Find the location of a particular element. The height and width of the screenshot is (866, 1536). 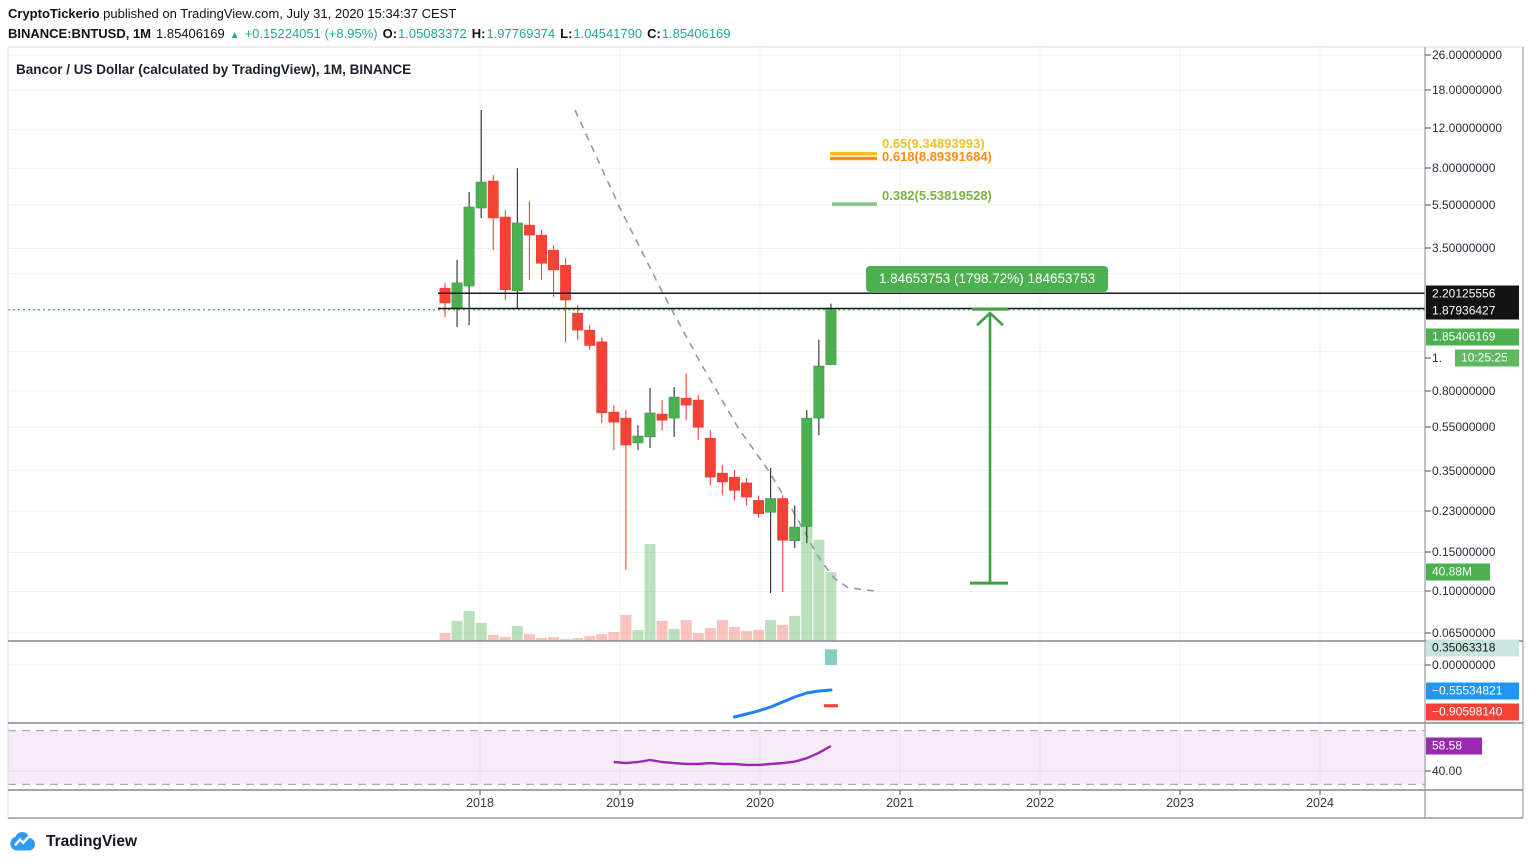

tradingview-wordmark: TradingView is located at coordinates (92, 841).